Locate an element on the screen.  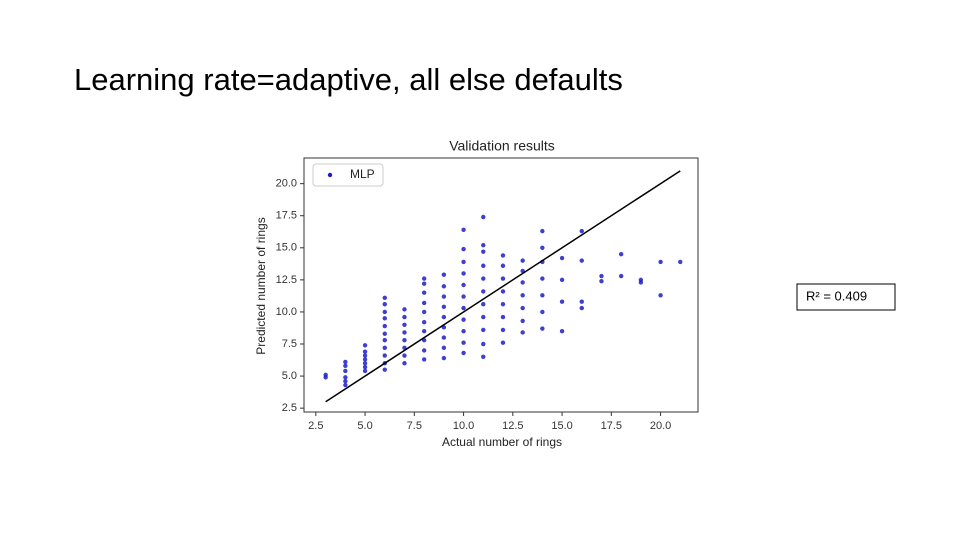
legend-label: MLP is located at coordinates (362, 174).